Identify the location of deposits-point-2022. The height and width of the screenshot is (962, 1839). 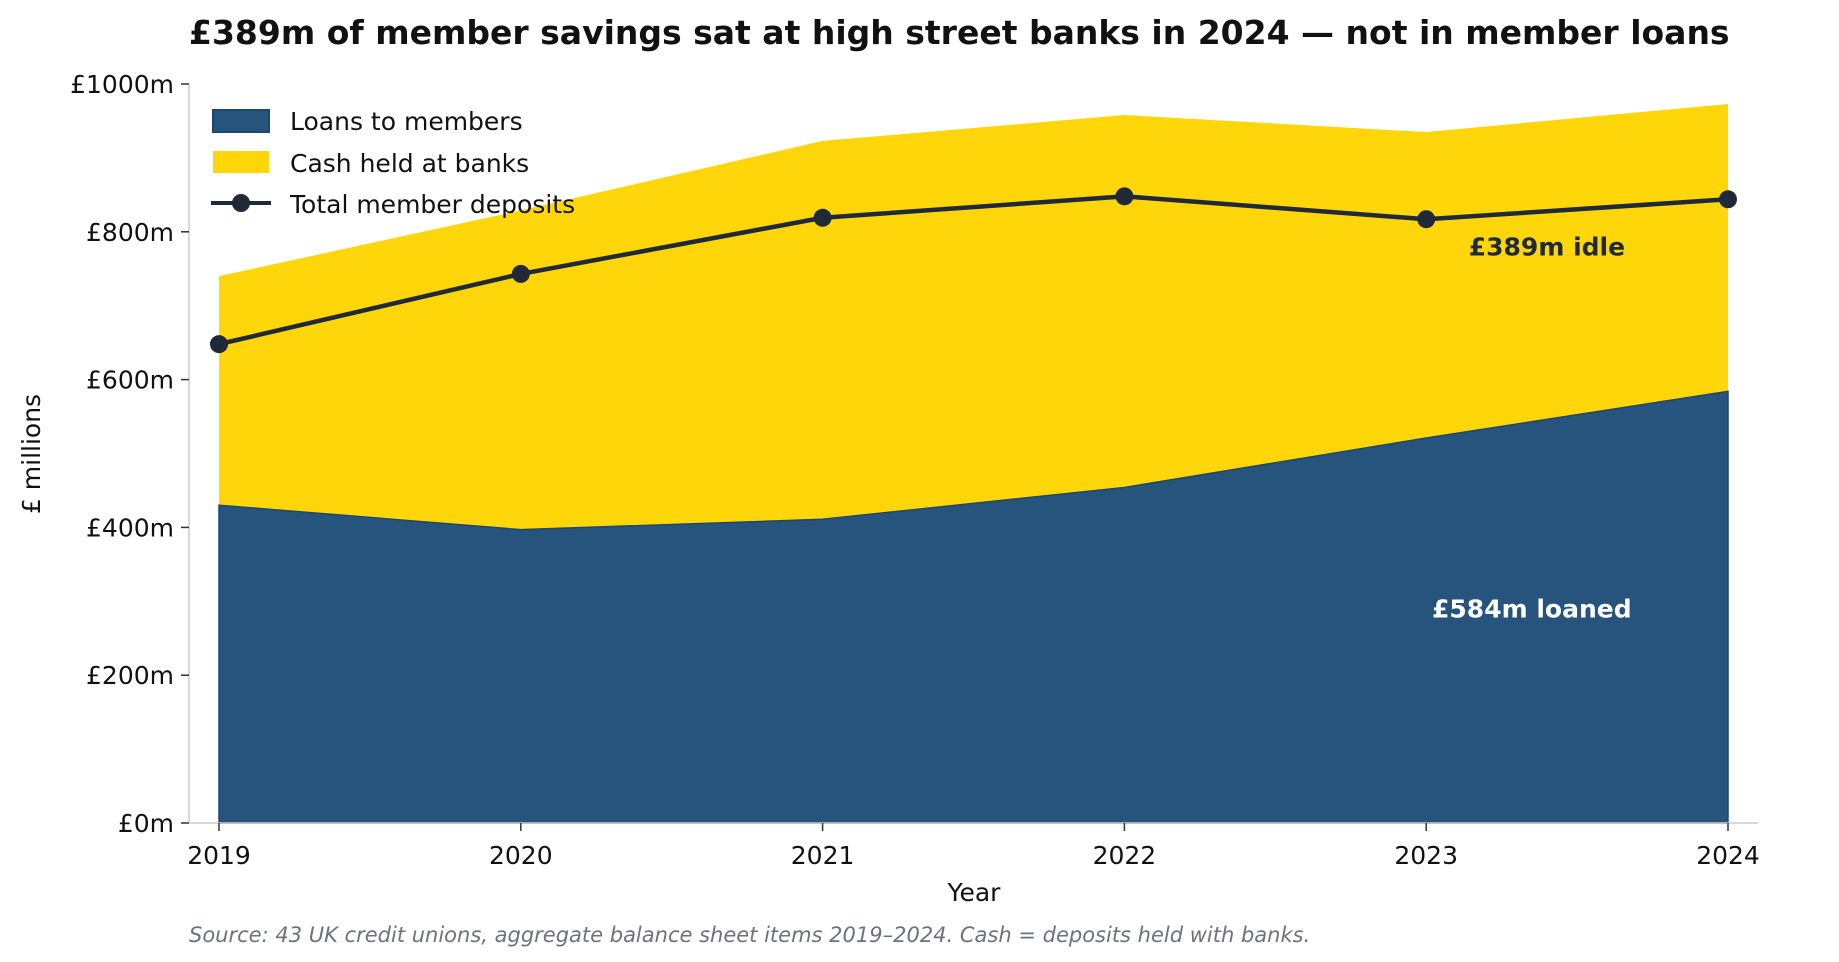
(1124, 196).